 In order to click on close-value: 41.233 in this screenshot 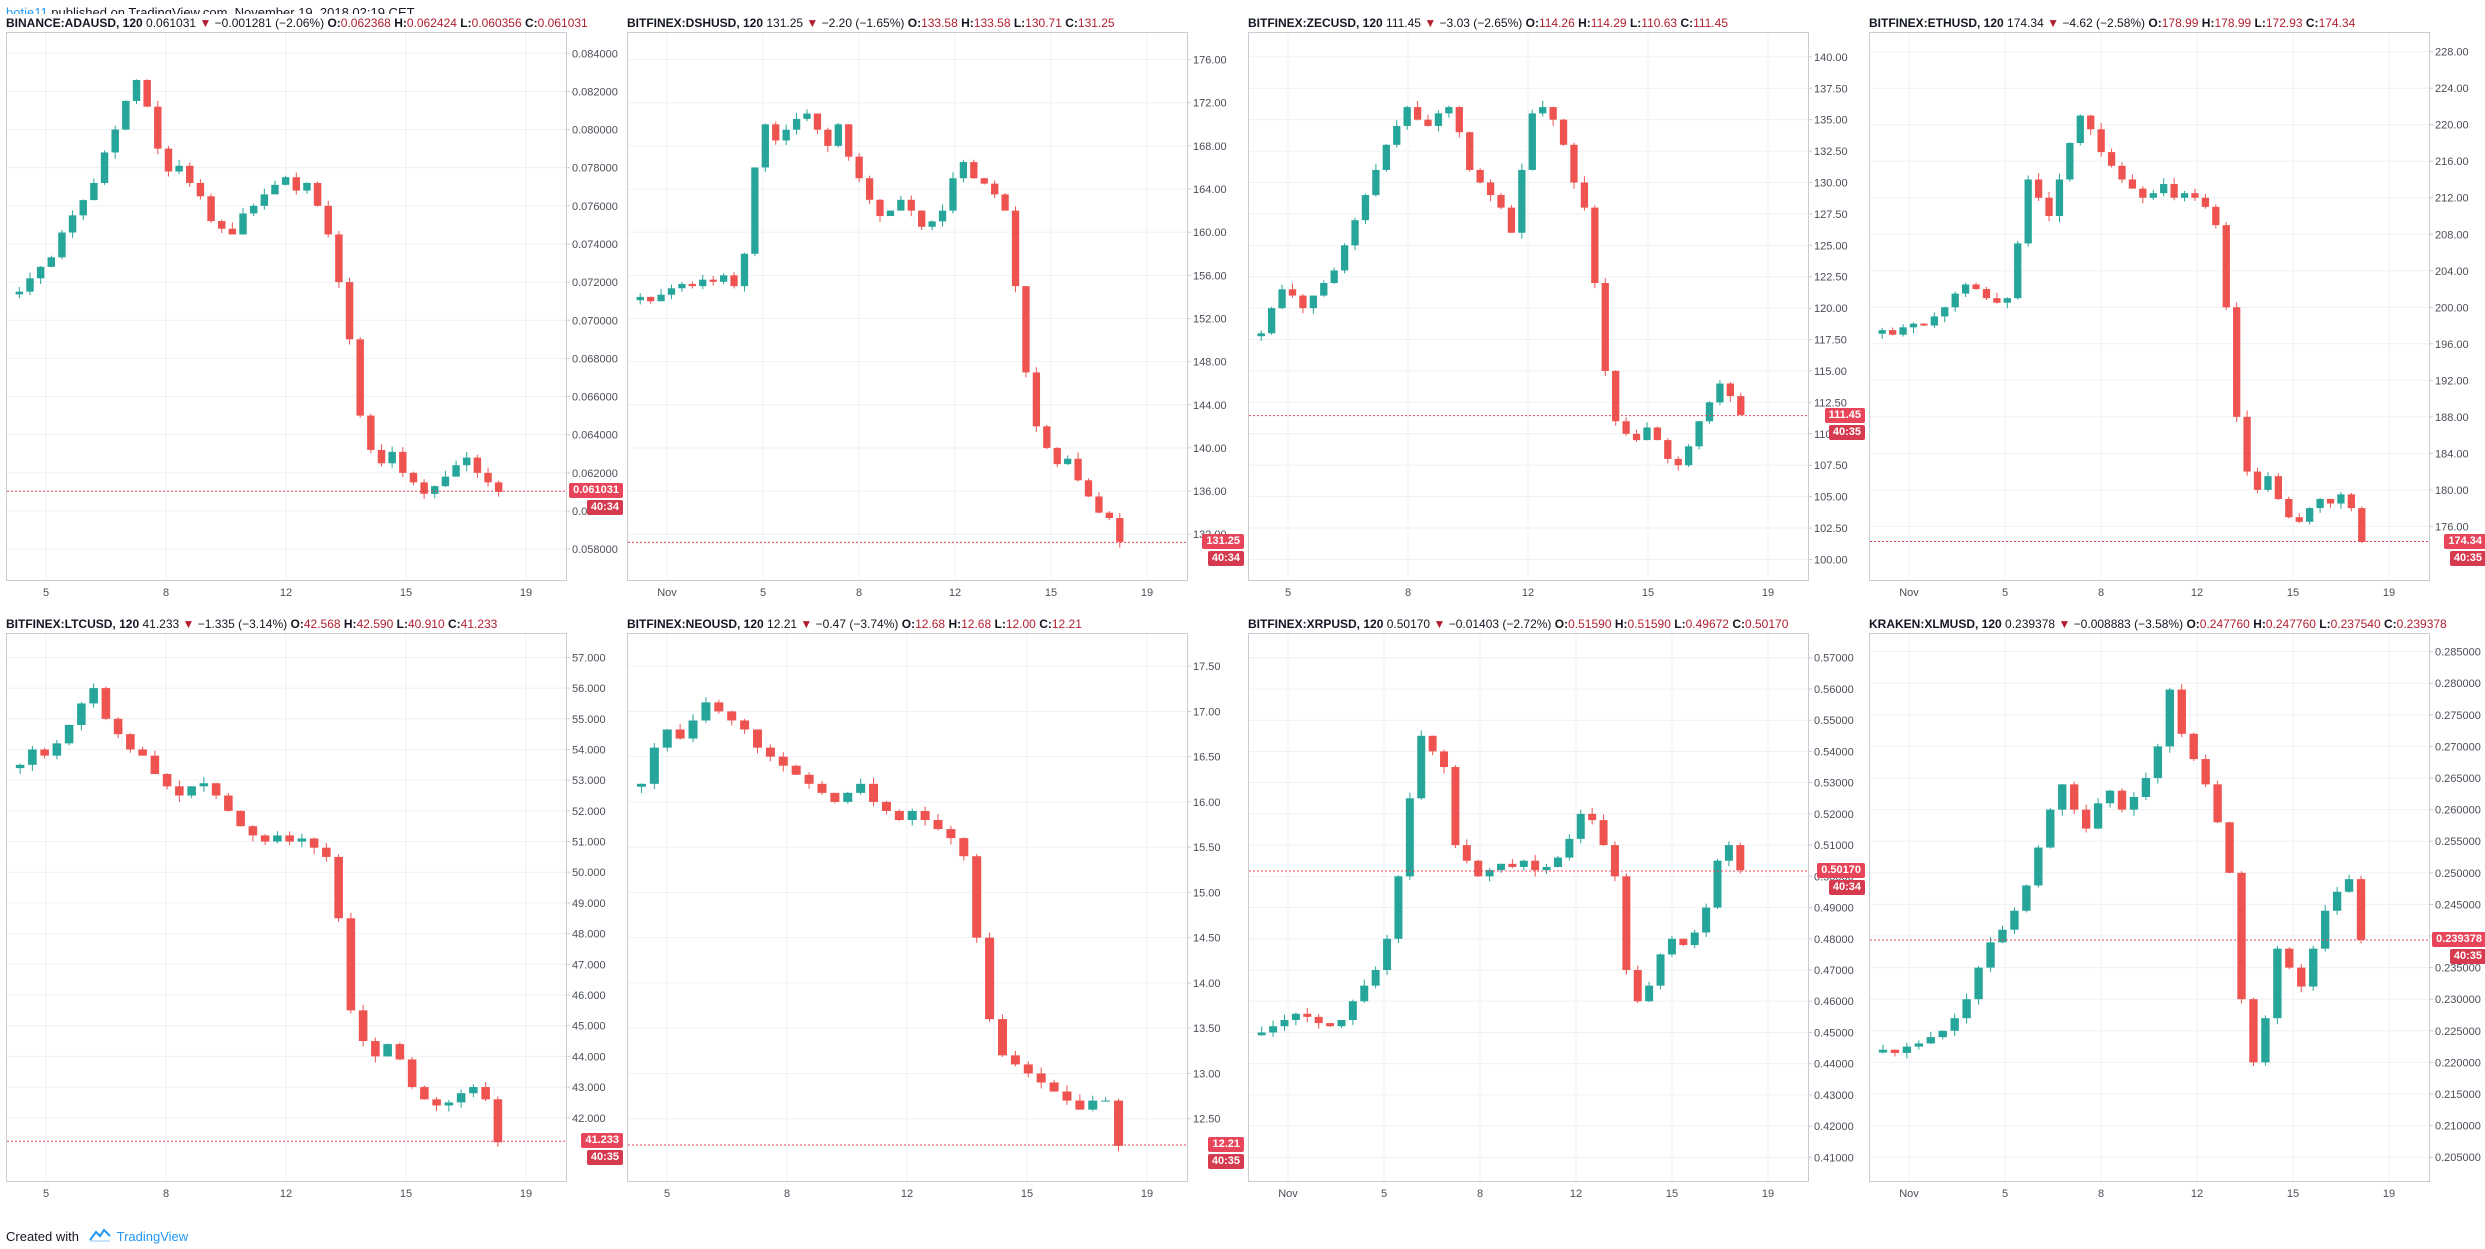, I will do `click(479, 624)`.